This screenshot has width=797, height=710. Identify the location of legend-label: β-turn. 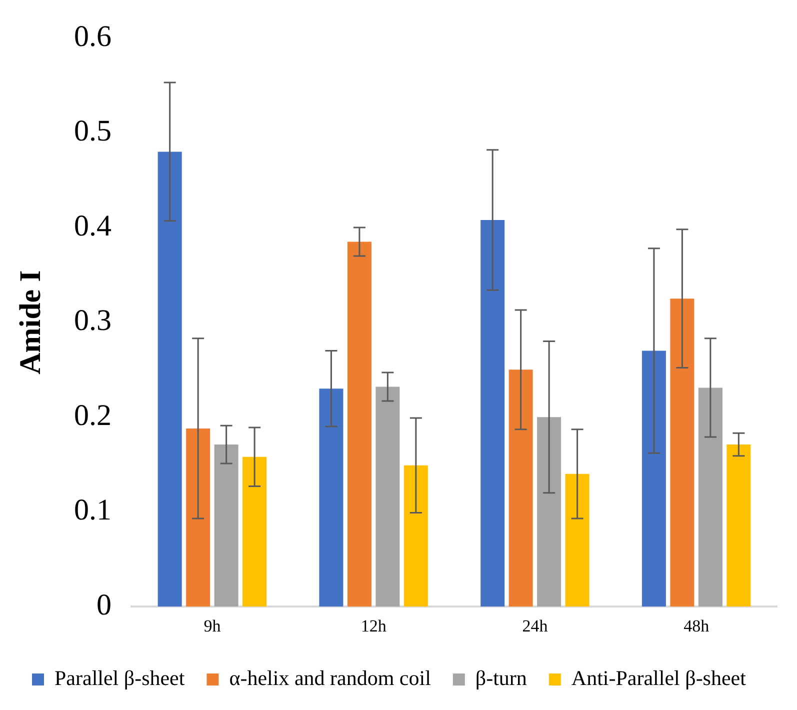
(501, 678).